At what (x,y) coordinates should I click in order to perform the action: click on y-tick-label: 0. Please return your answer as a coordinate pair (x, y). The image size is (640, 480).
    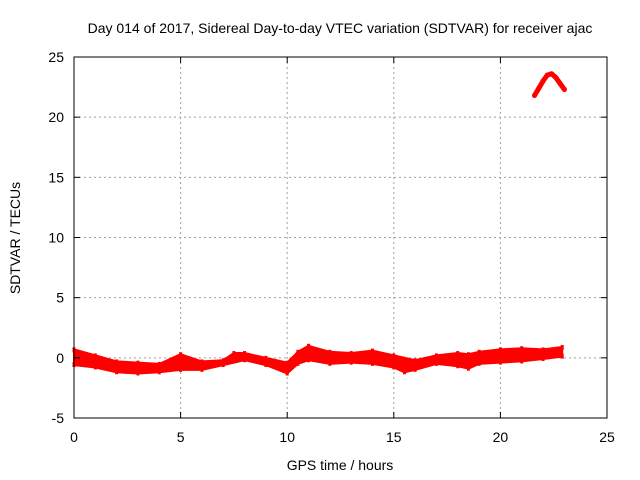
    Looking at the image, I should click on (60, 358).